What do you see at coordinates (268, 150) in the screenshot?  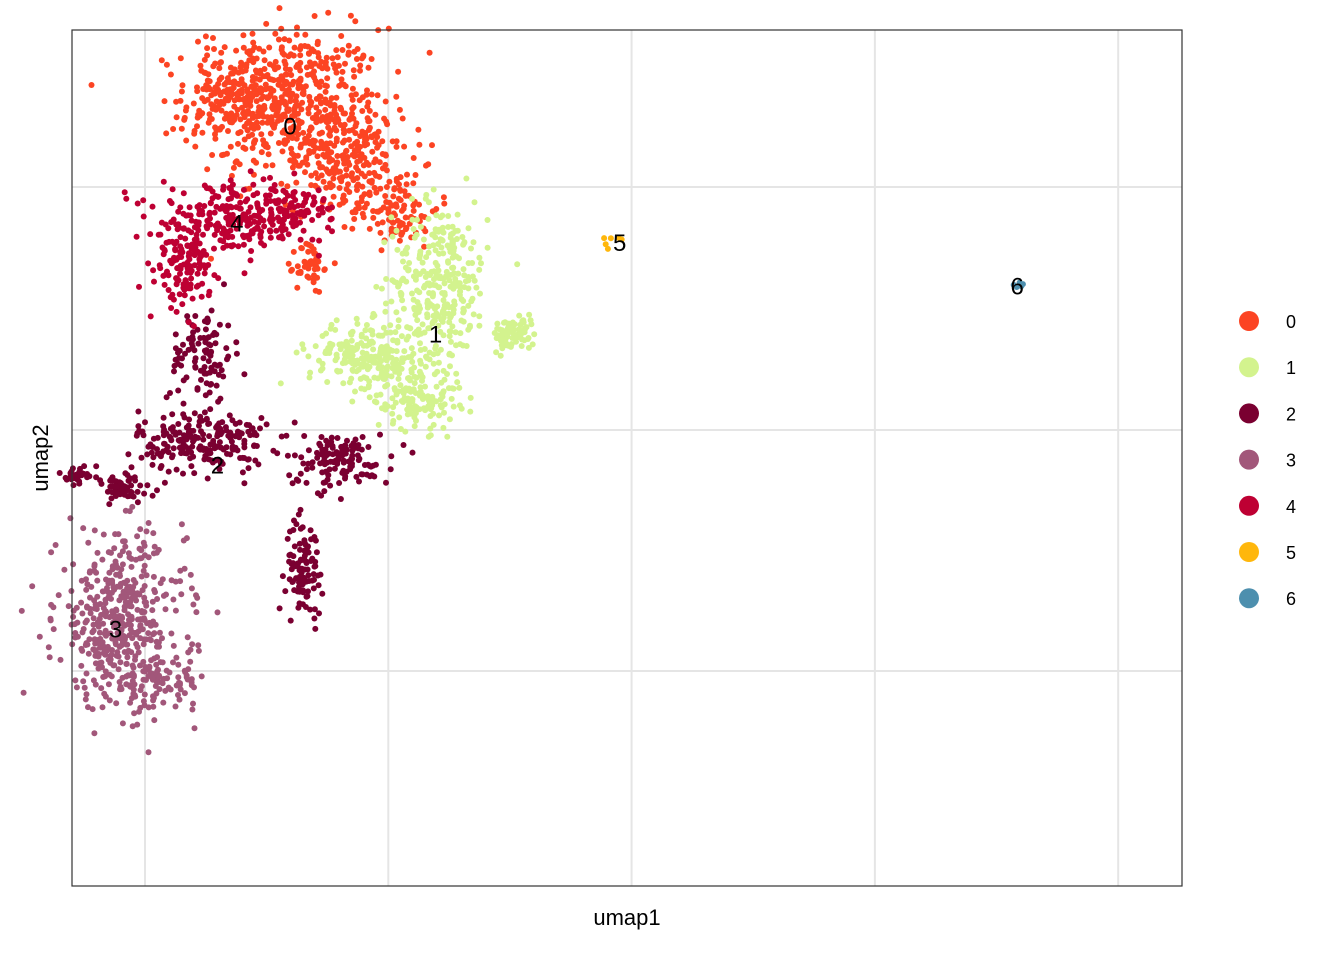 I see `cluster-0-points` at bounding box center [268, 150].